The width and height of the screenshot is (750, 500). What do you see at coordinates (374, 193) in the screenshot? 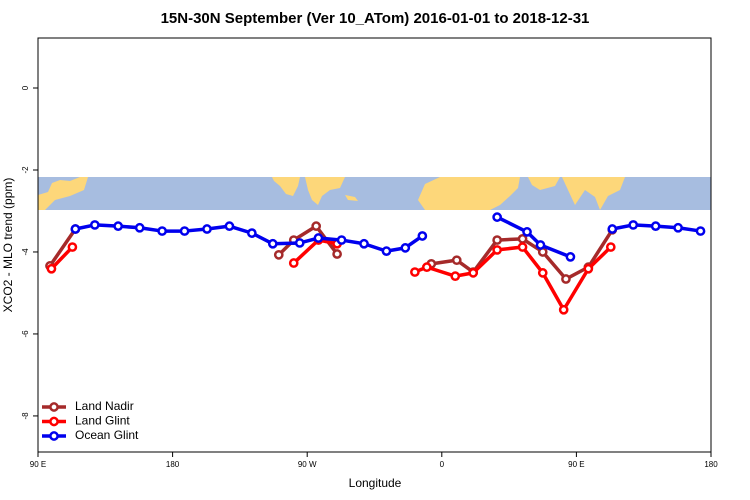
I see `map-strip` at bounding box center [374, 193].